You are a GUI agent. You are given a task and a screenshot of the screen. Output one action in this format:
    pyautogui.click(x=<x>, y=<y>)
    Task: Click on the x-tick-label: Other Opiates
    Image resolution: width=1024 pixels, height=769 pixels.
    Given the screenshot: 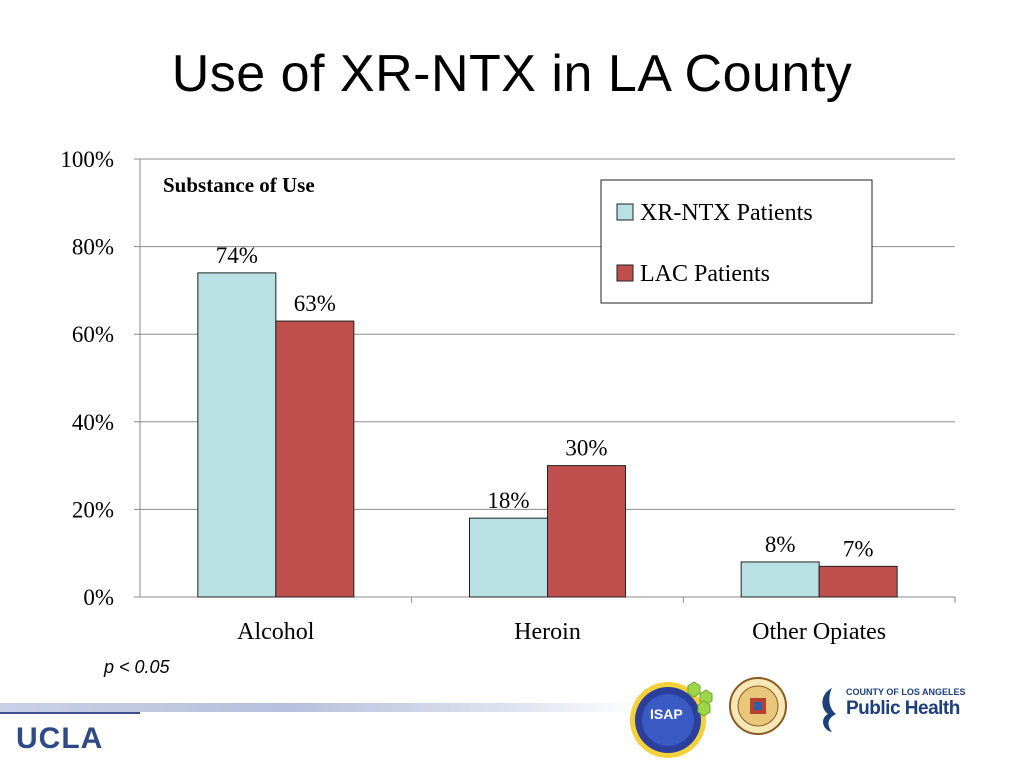 What is the action you would take?
    pyautogui.click(x=819, y=632)
    